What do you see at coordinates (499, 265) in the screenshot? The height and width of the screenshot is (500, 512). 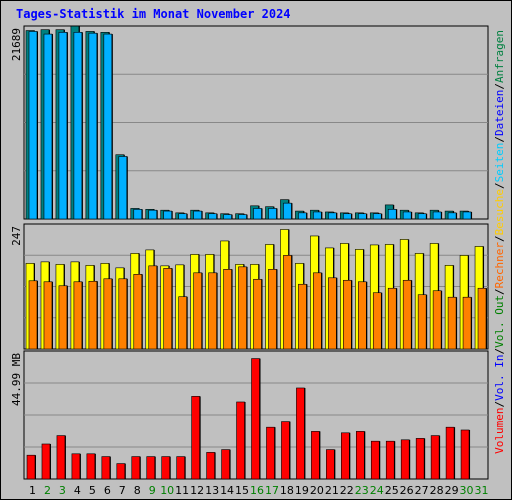 I see `legend-item: Rechner` at bounding box center [499, 265].